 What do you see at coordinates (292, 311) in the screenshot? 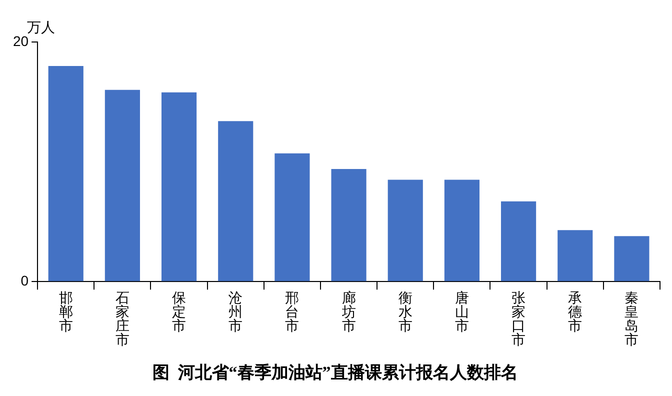
I see `x-tick-label: 邢台市` at bounding box center [292, 311].